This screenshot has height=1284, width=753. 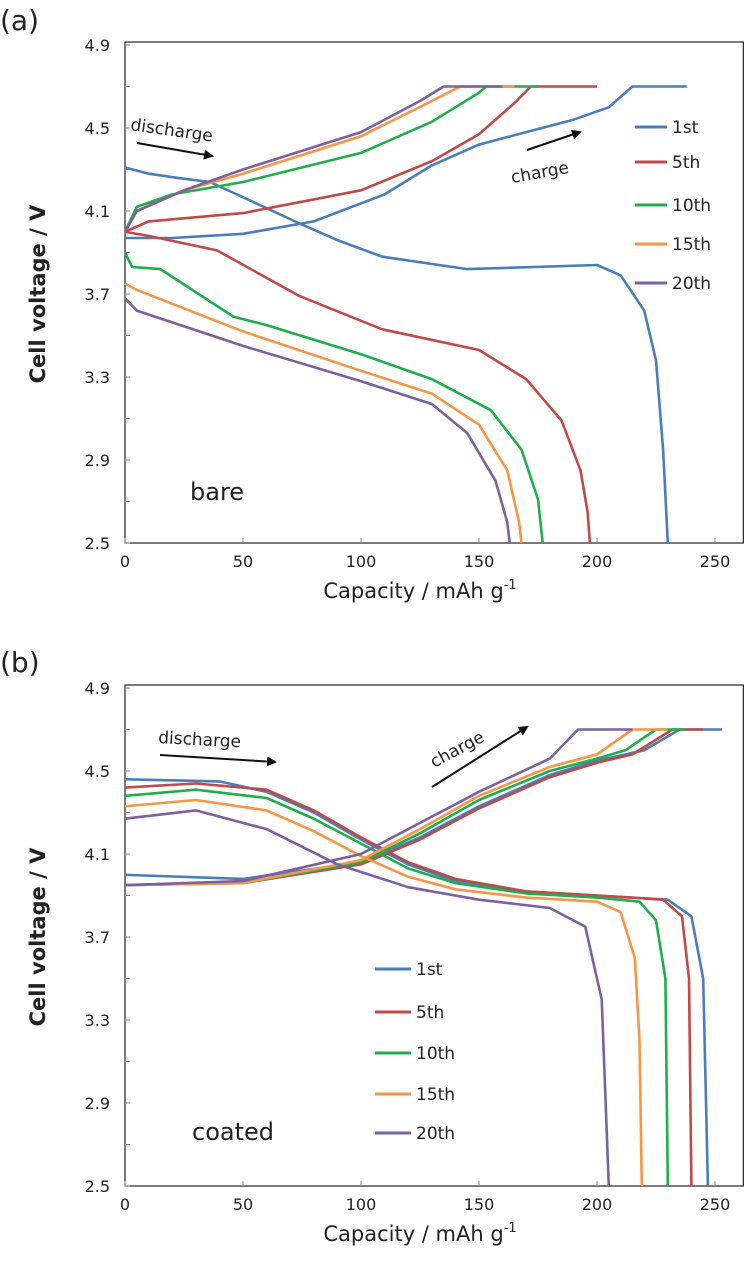 I want to click on series-10th-discharge-line, so click(x=333, y=397).